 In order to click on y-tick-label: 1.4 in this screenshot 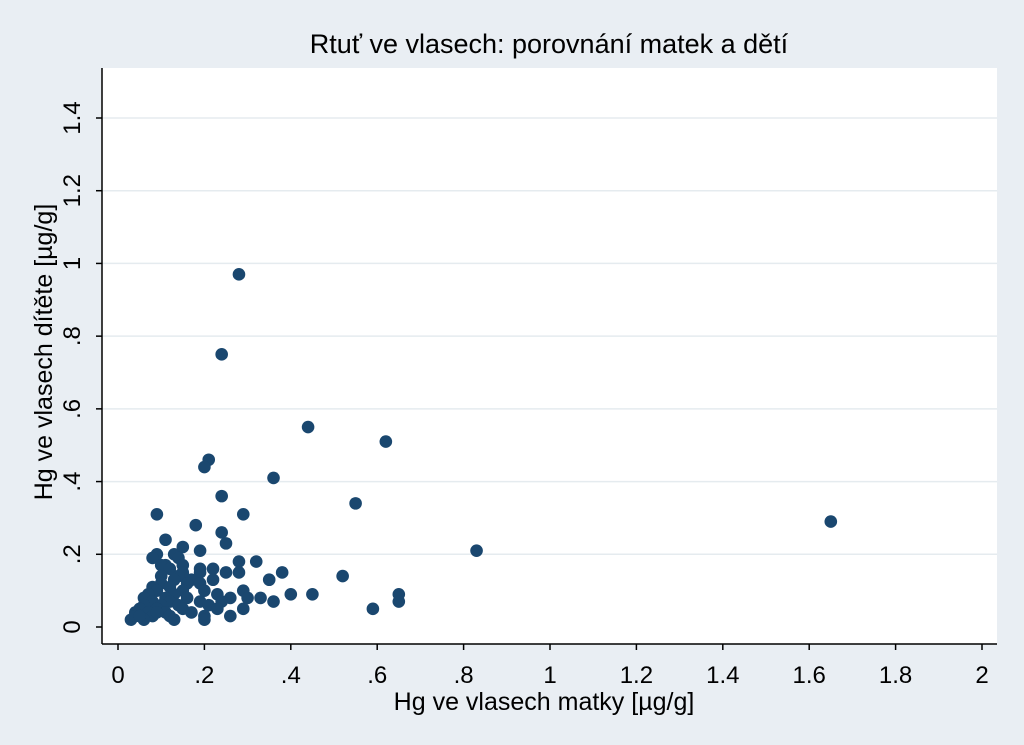, I will do `click(72, 117)`.